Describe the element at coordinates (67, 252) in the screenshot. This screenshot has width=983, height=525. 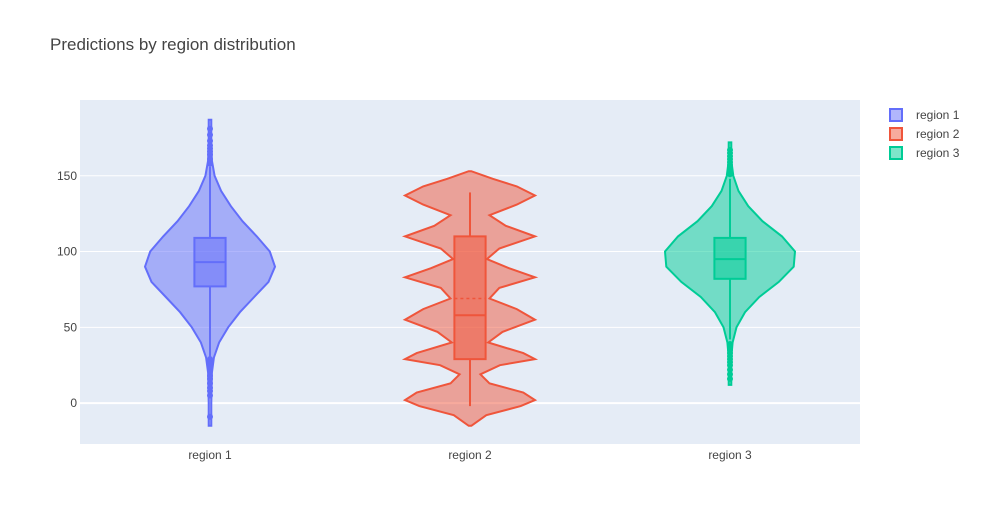
I see `y-tick-label: 100` at that location.